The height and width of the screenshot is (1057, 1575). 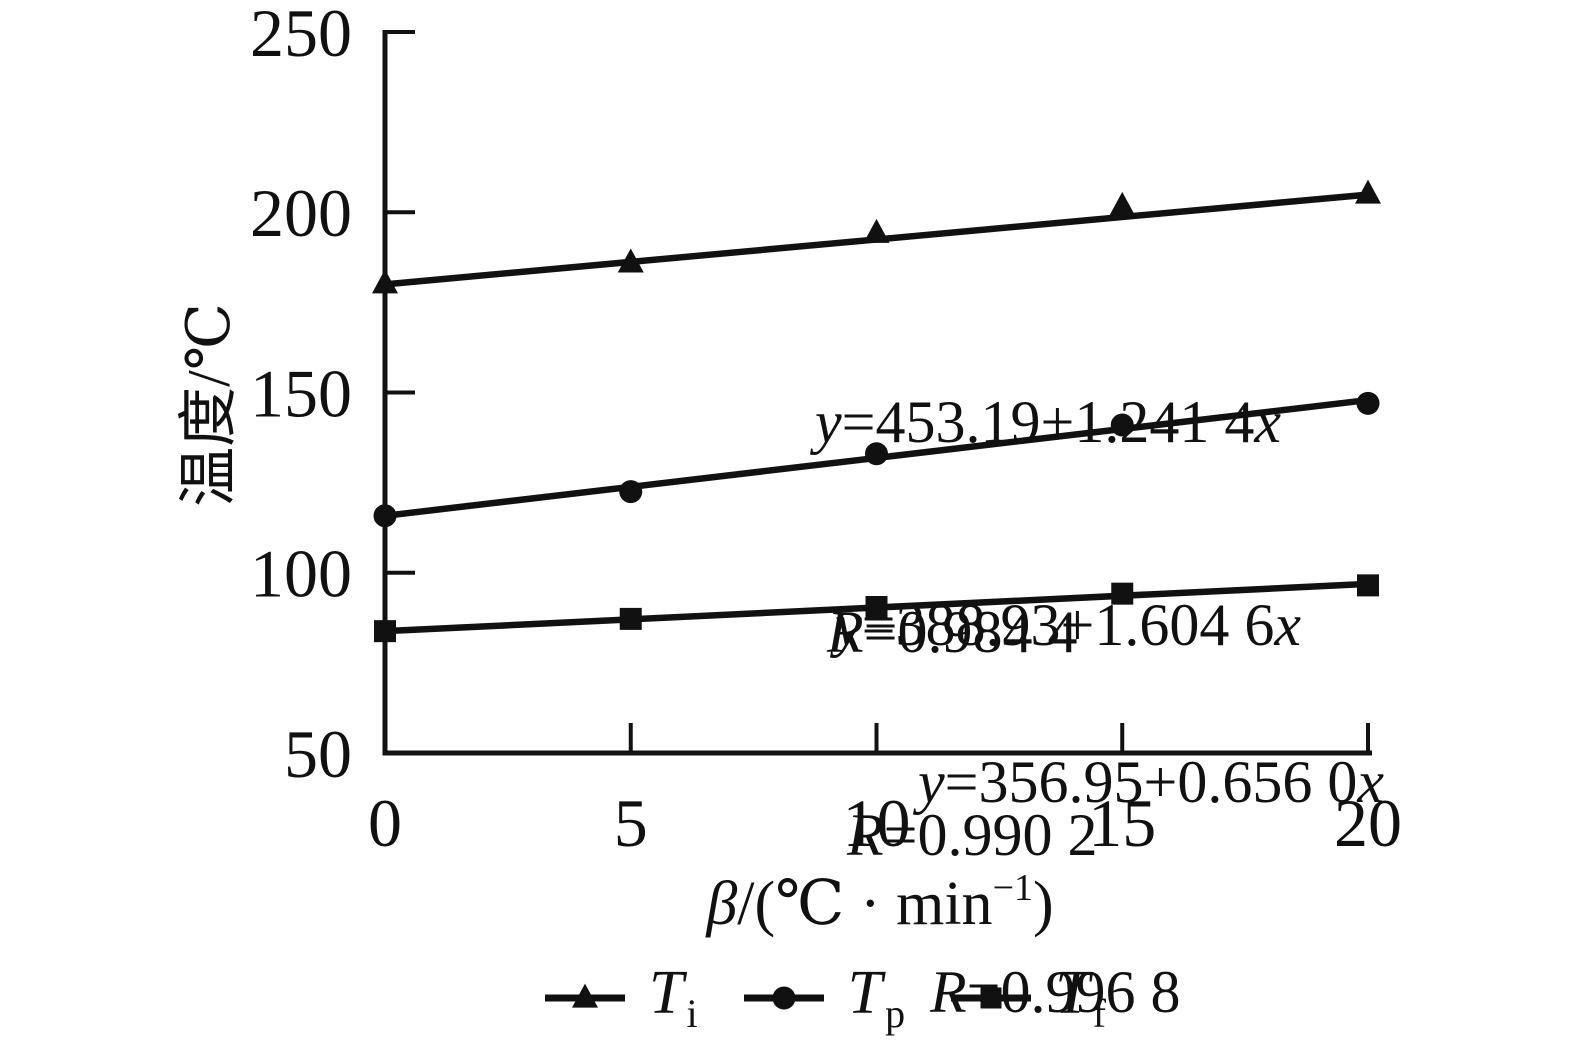 What do you see at coordinates (673, 997) in the screenshot?
I see `legend-label-ti: Ti` at bounding box center [673, 997].